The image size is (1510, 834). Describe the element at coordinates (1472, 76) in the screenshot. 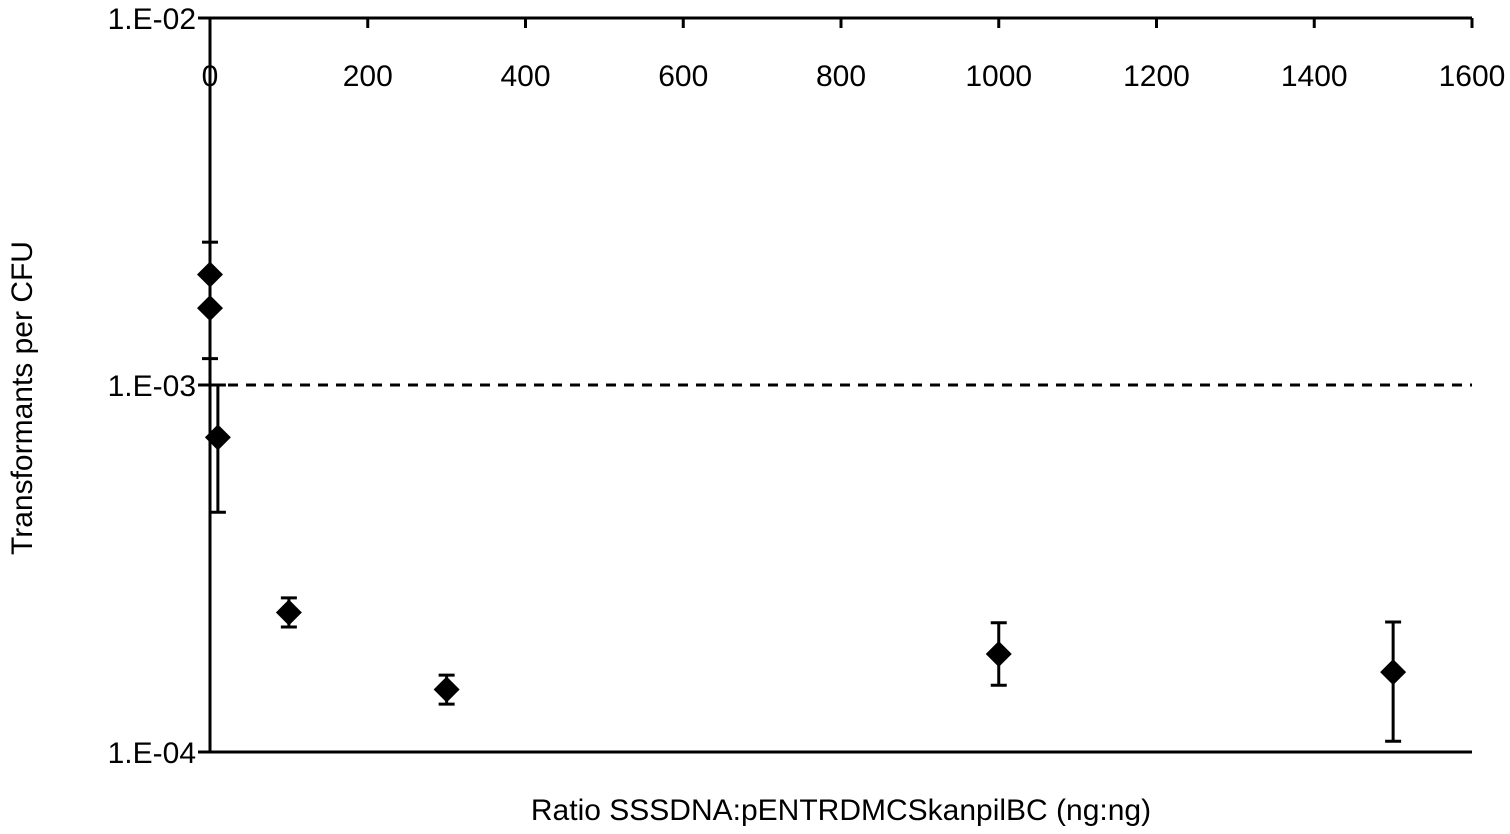

I see `x-tick-label: 1600` at that location.